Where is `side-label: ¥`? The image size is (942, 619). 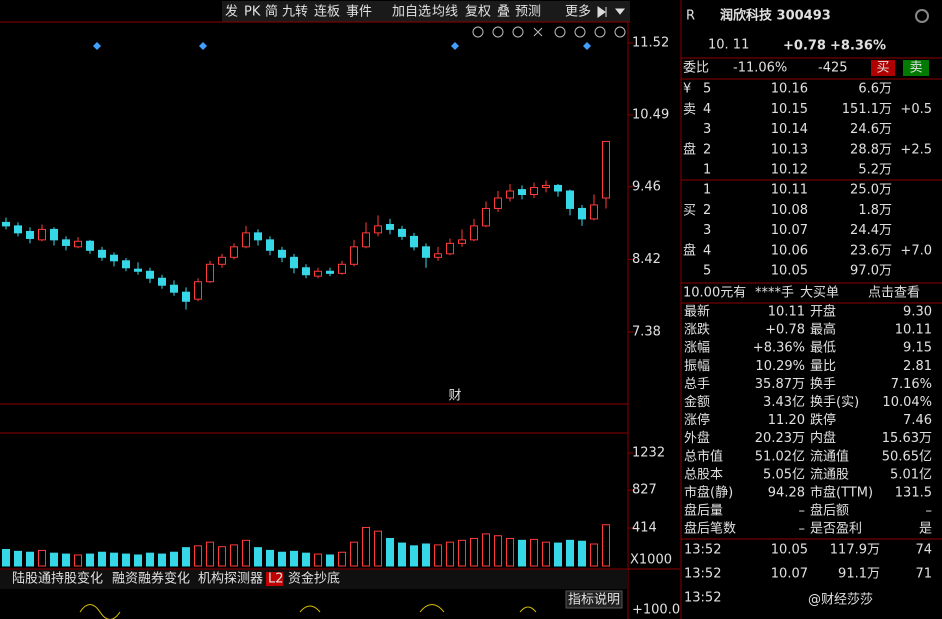 side-label: ¥ is located at coordinates (687, 89).